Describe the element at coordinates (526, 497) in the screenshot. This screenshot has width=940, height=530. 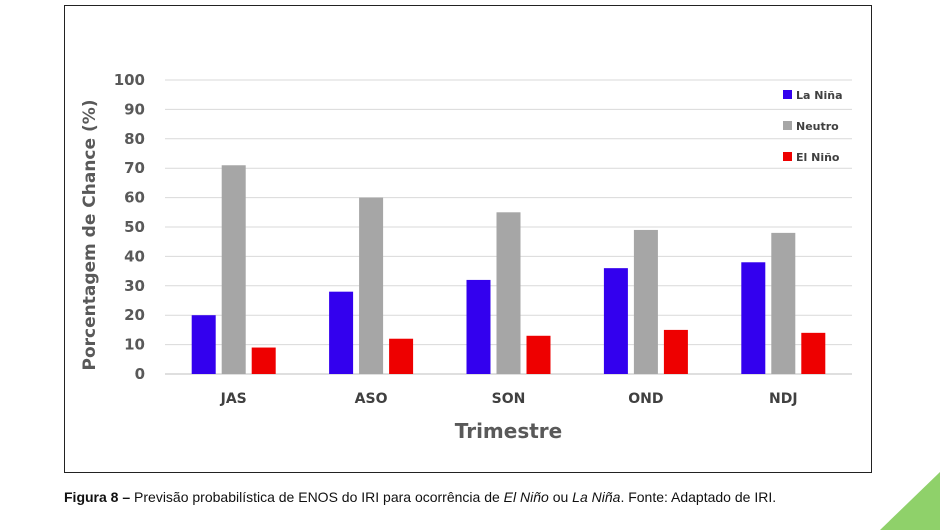
I see `caption-el-nino: El Niño` at that location.